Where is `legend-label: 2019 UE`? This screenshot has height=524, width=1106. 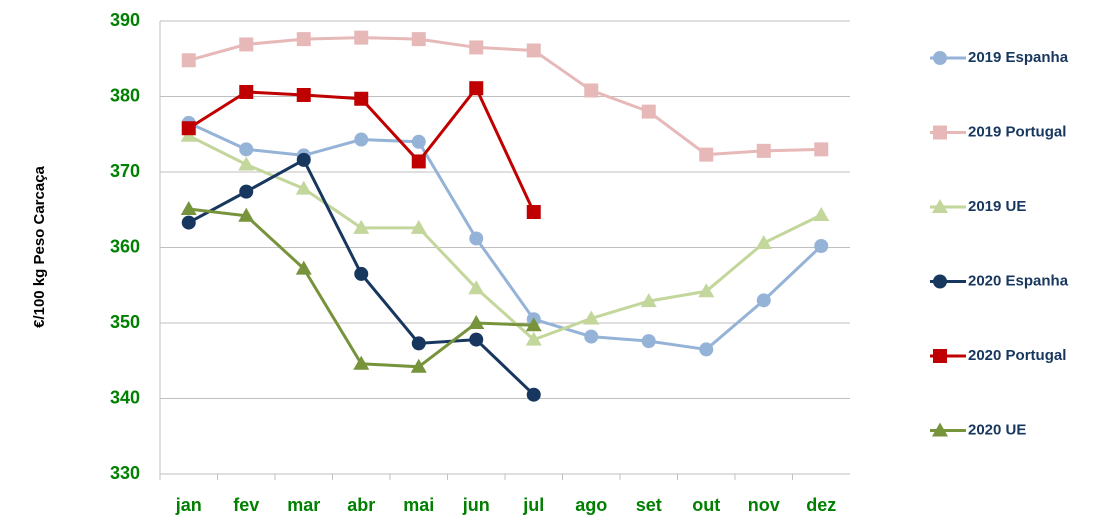 legend-label: 2019 UE is located at coordinates (997, 206).